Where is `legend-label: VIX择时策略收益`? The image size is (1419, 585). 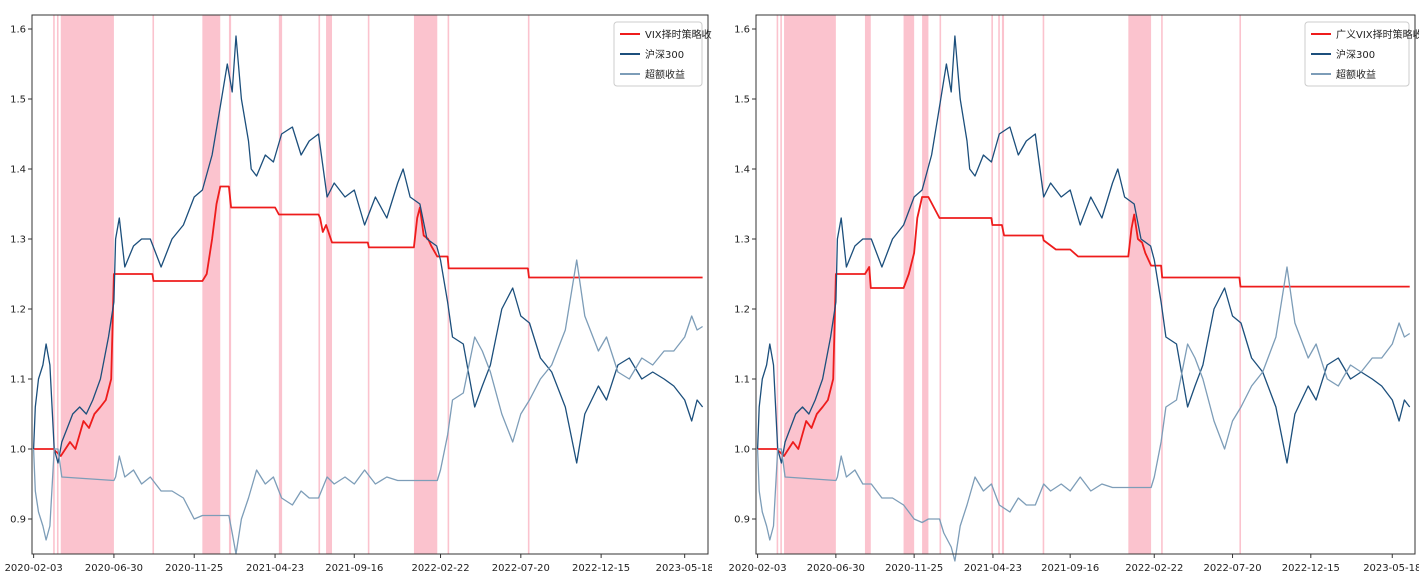 legend-label: VIX择时策略收益 is located at coordinates (678, 34).